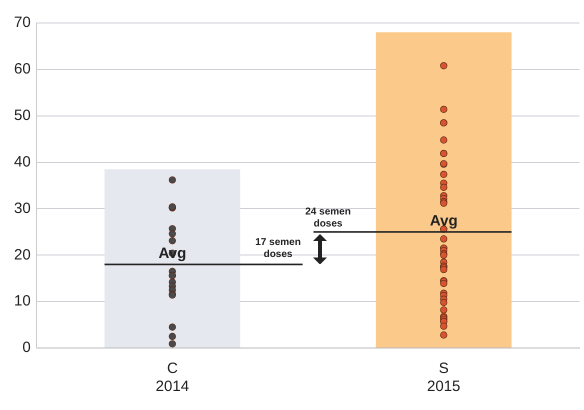 Image resolution: width=584 pixels, height=410 pixels. Describe the element at coordinates (173, 378) in the screenshot. I see `x-tick-label: C 2014` at that location.